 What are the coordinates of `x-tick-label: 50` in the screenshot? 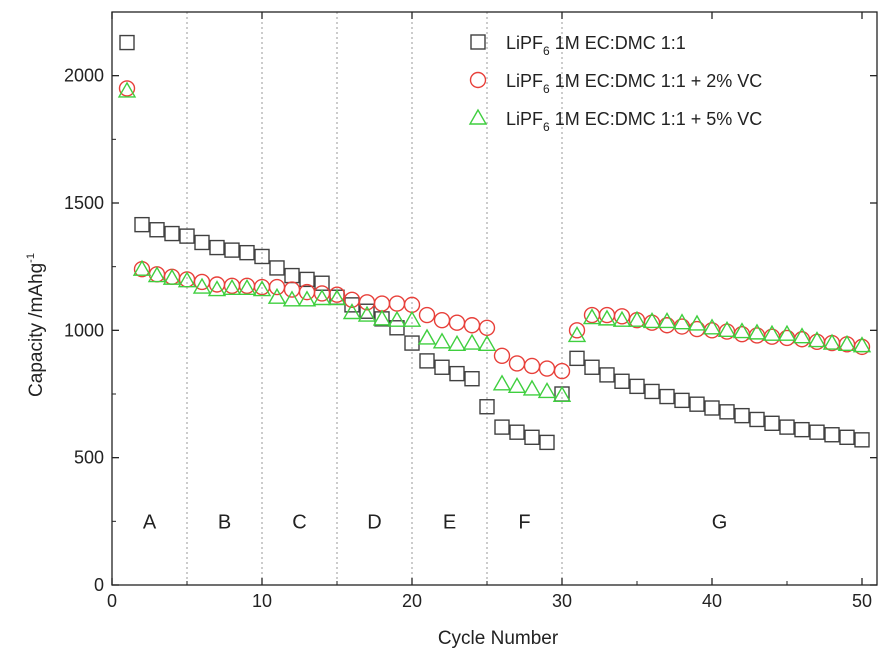 It's located at (862, 601).